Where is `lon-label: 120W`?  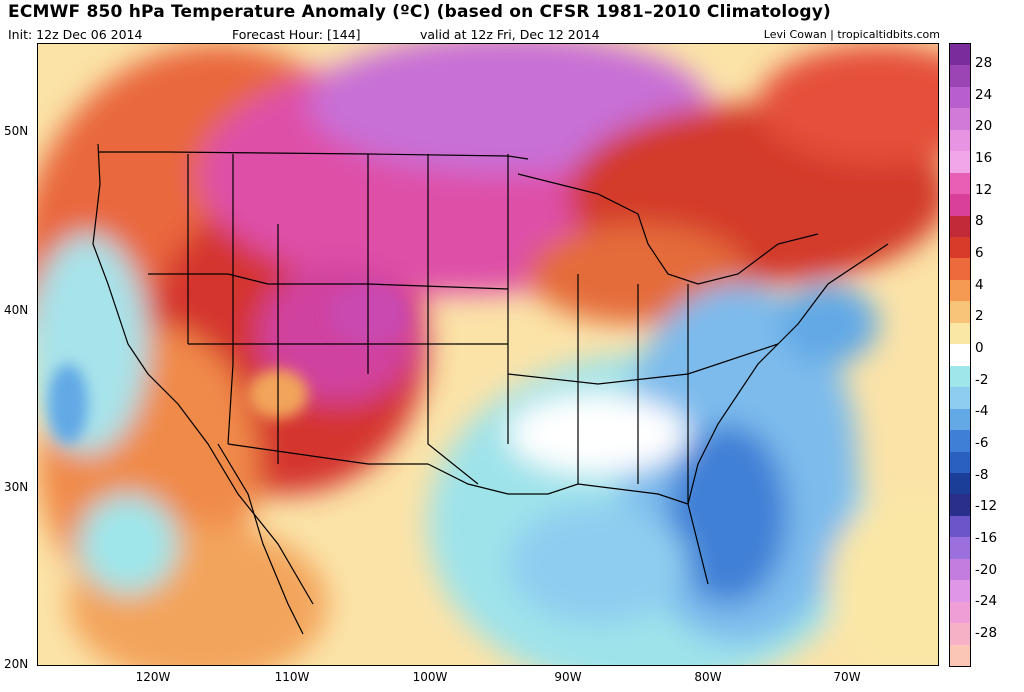 lon-label: 120W is located at coordinates (153, 677).